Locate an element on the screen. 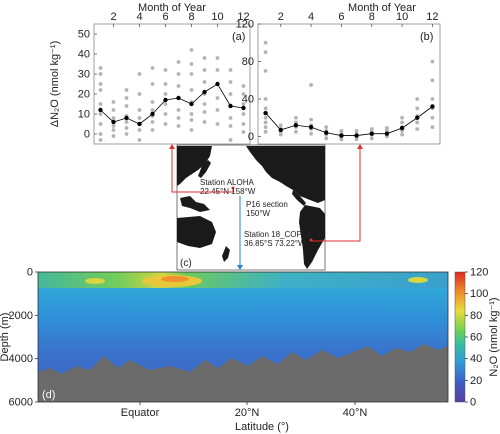  colorbar-label: N₂O (nmol kg⁻¹) is located at coordinates (494, 336).